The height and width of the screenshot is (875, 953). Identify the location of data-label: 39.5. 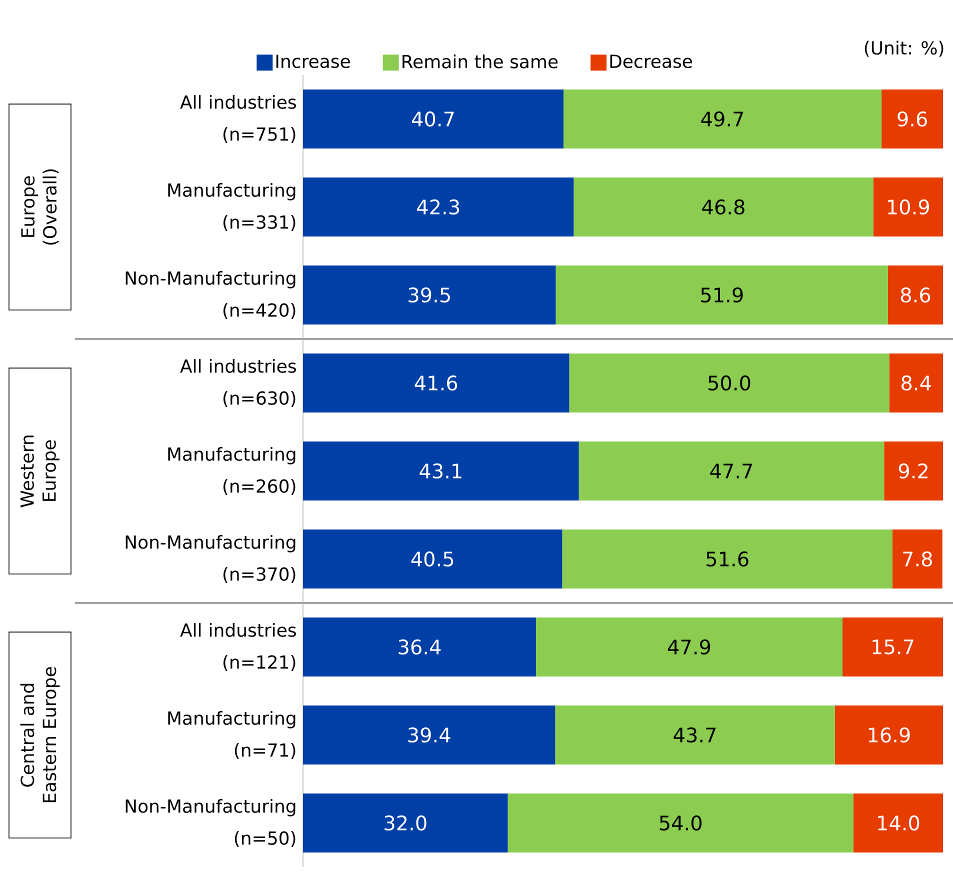
(429, 295).